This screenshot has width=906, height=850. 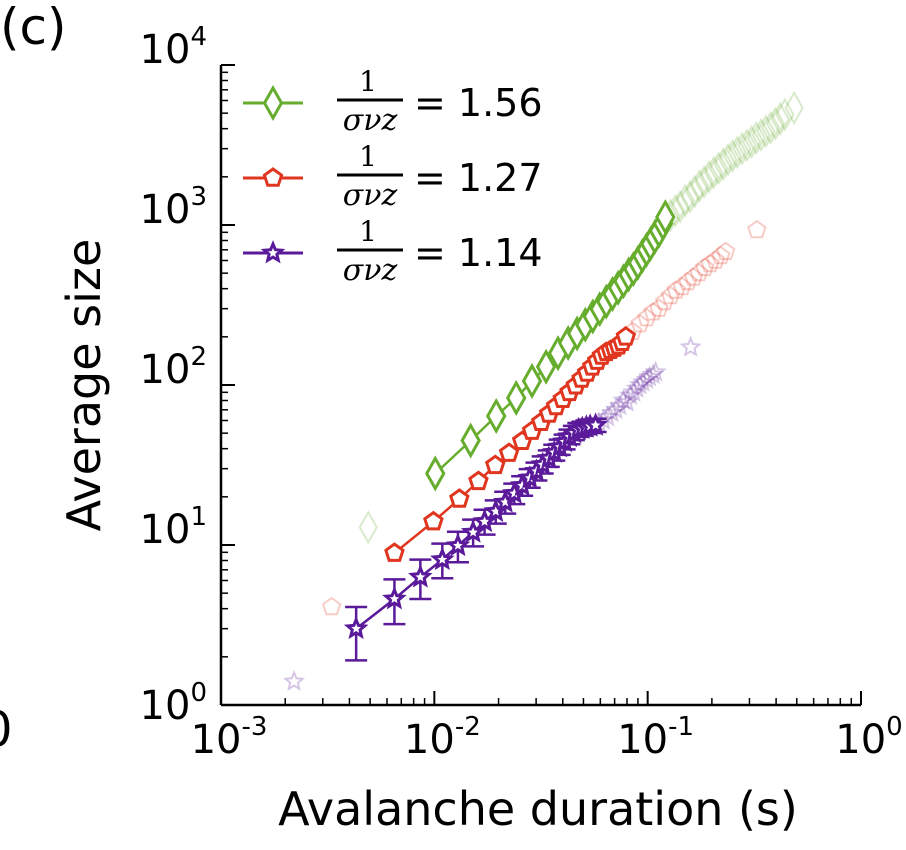 What do you see at coordinates (33, 28) in the screenshot?
I see `panel-label: (c)` at bounding box center [33, 28].